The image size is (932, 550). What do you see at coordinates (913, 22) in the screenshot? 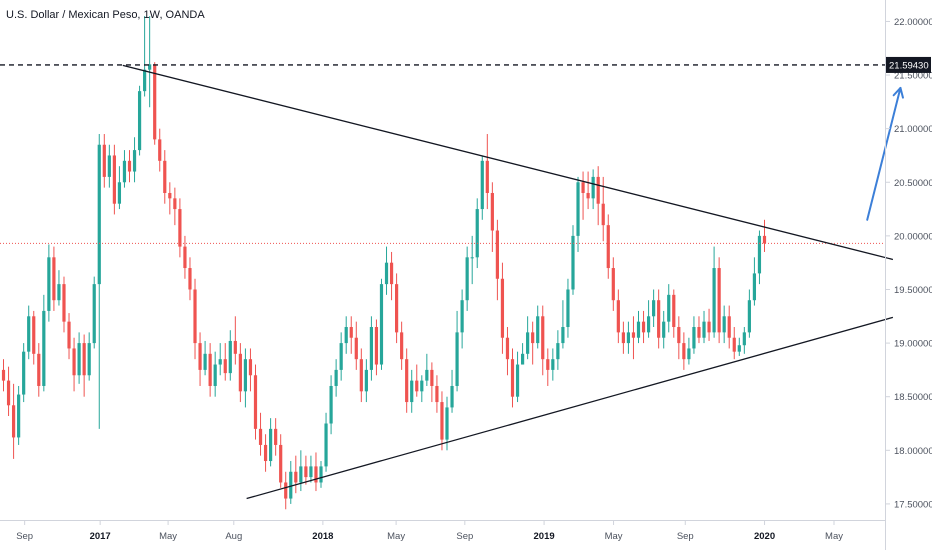
I see `price-tick-label: 22.00000` at bounding box center [913, 22].